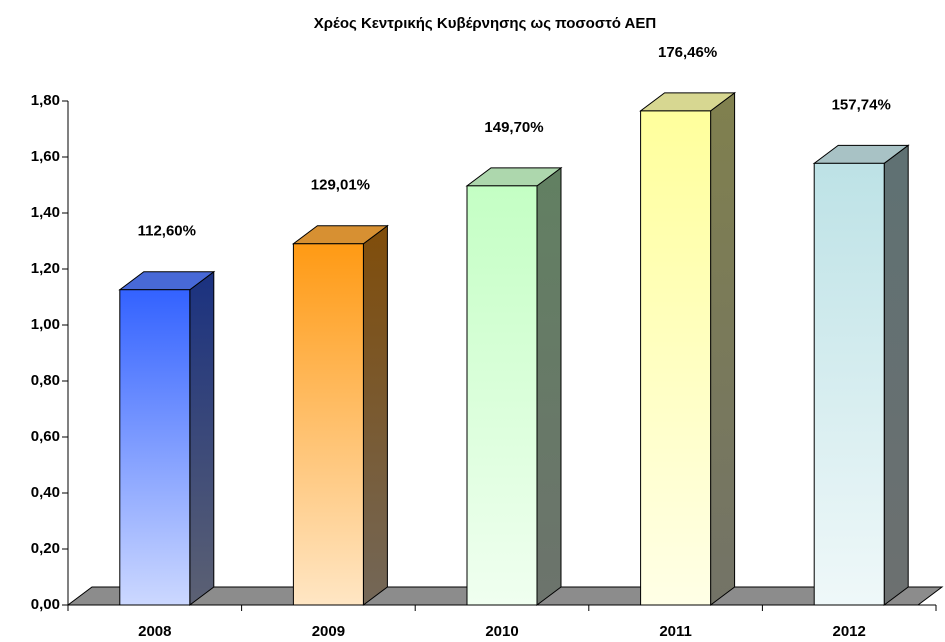 The width and height of the screenshot is (945, 642). Describe the element at coordinates (675, 631) in the screenshot. I see `x-tick-label: 2011` at that location.